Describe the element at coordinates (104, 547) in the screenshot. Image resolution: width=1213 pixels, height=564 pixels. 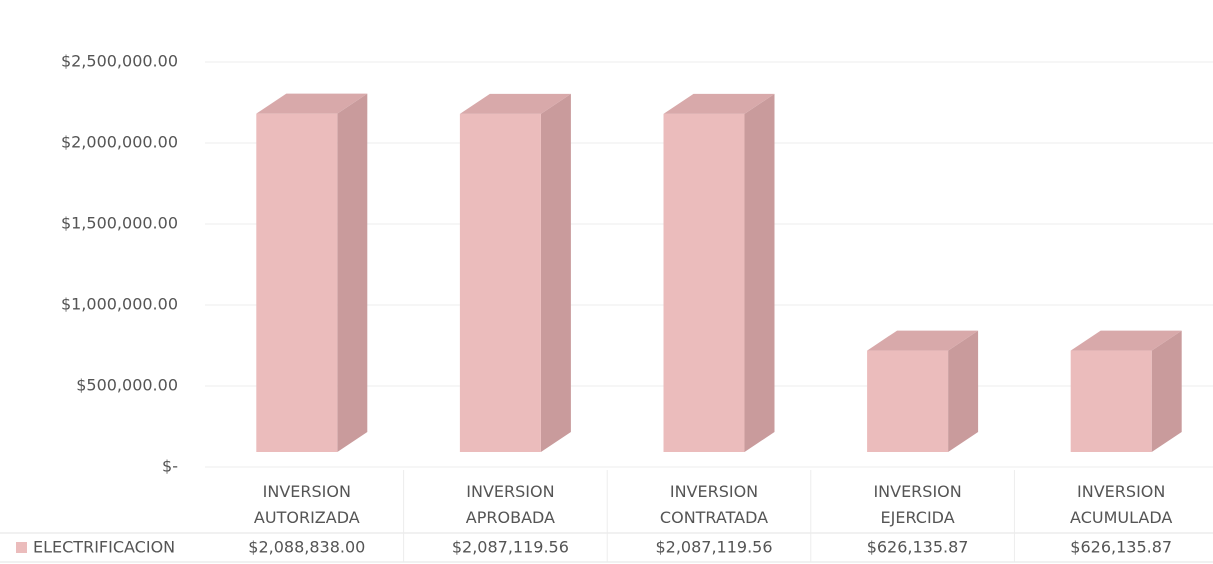
I see `legend-label: ELECTRIFICACION` at that location.